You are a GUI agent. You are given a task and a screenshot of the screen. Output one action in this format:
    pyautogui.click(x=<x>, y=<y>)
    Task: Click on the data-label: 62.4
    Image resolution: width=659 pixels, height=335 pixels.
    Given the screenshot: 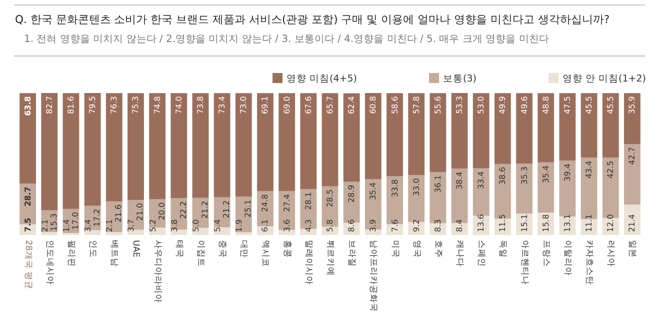 What is the action you would take?
    pyautogui.click(x=351, y=105)
    